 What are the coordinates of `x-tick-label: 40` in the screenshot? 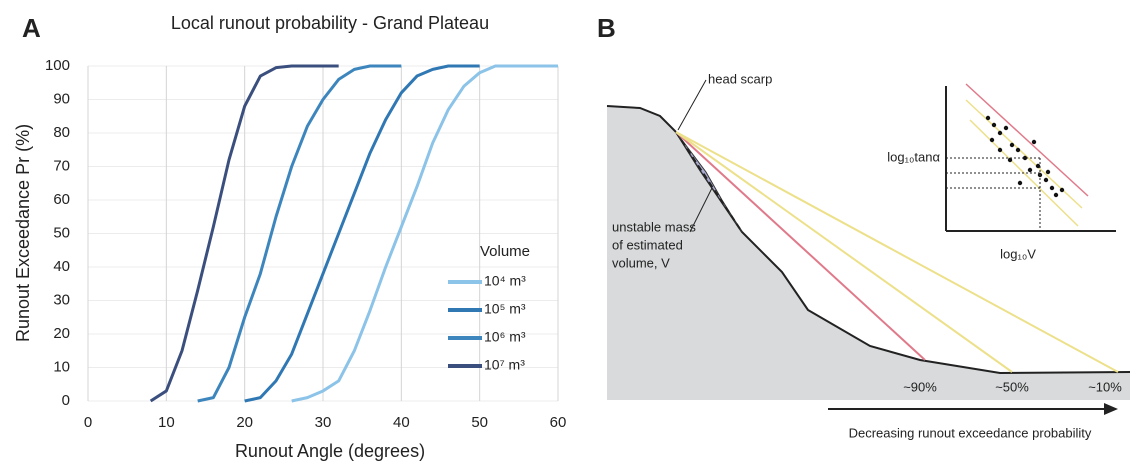 It's located at (401, 422).